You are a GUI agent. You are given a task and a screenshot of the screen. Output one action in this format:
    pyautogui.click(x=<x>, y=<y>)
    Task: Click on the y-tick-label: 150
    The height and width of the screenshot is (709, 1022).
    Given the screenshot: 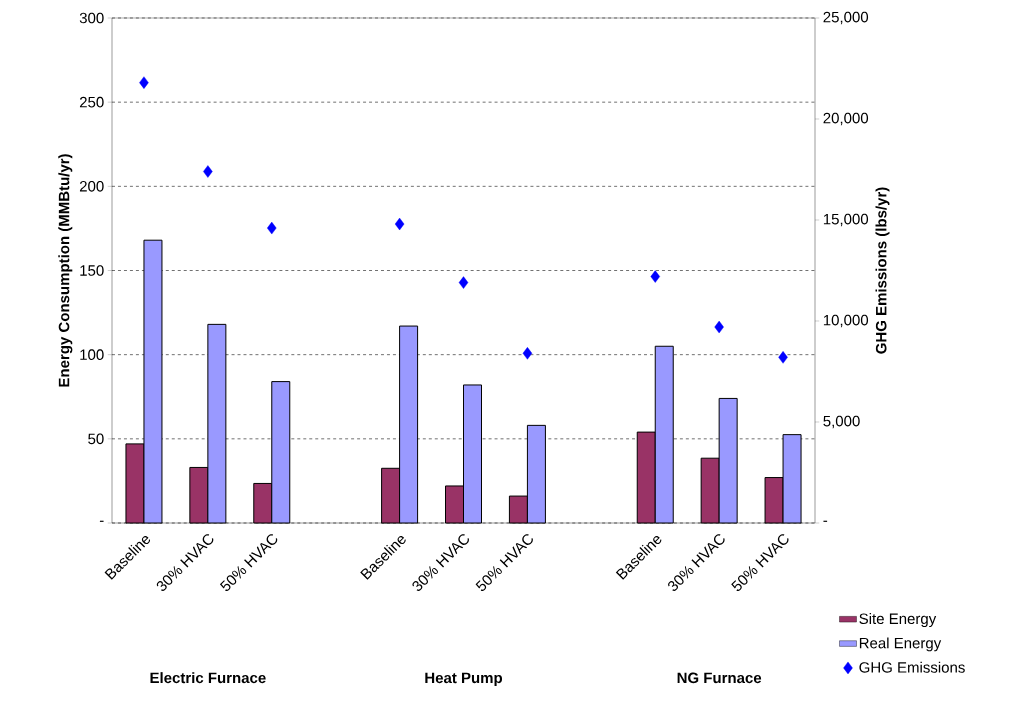 What is the action you would take?
    pyautogui.click(x=92, y=270)
    